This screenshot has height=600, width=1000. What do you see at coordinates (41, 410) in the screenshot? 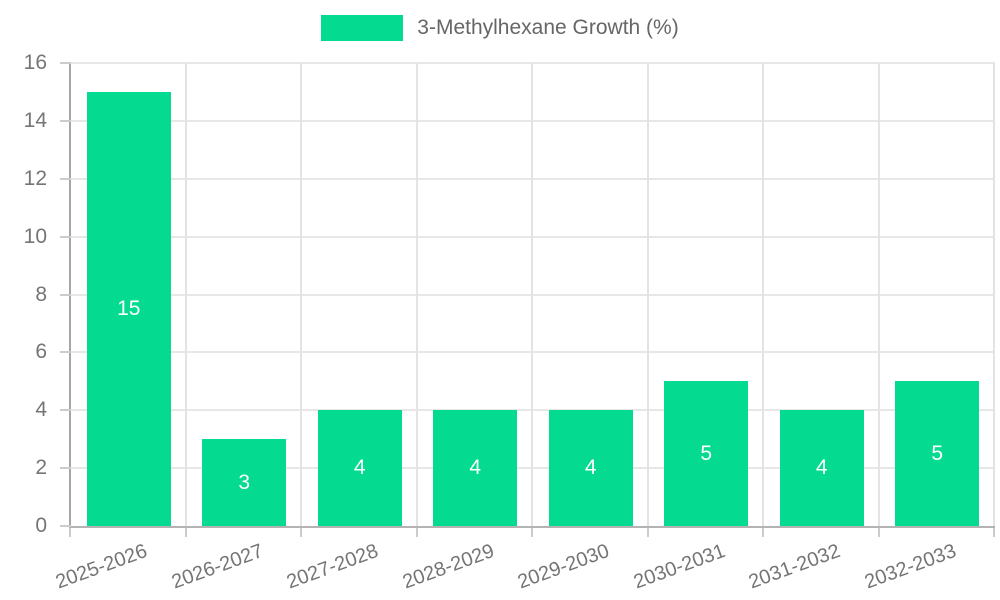
I see `y-axis-tick-label: 4` at bounding box center [41, 410].